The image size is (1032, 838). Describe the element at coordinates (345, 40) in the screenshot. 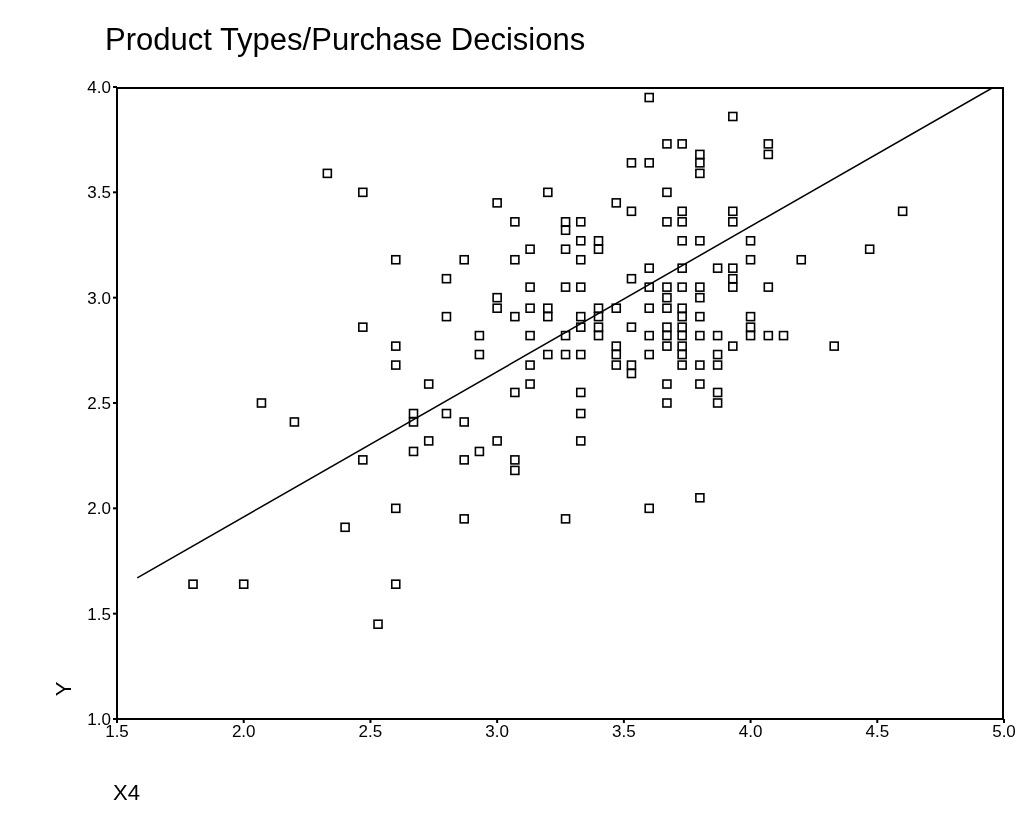

I see `chart-title: Product Types/Purchase Decisions` at that location.